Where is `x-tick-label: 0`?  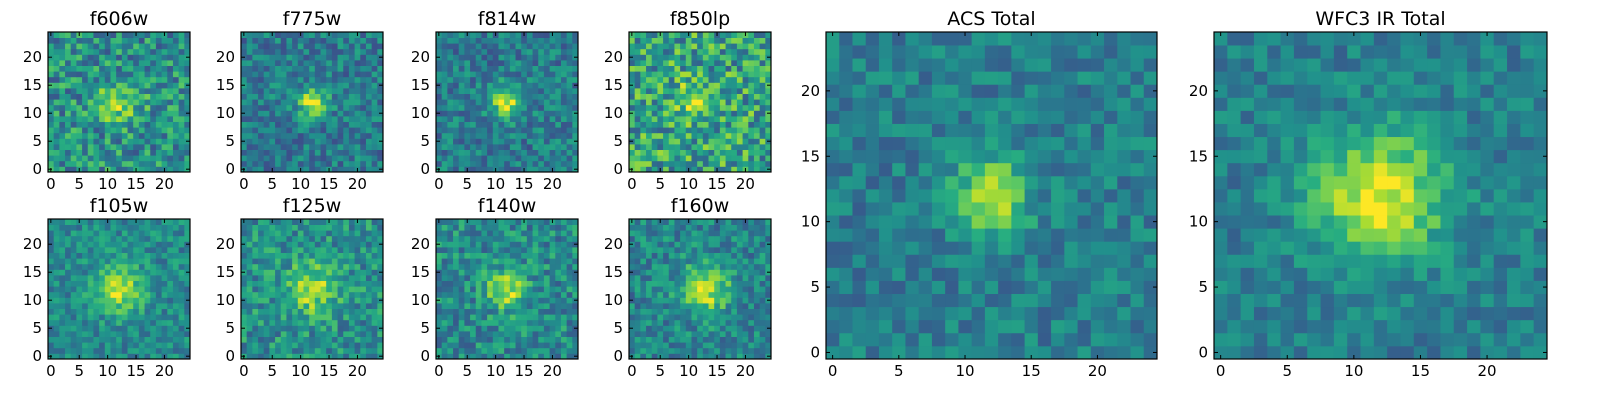 x-tick-label: 0 is located at coordinates (439, 371).